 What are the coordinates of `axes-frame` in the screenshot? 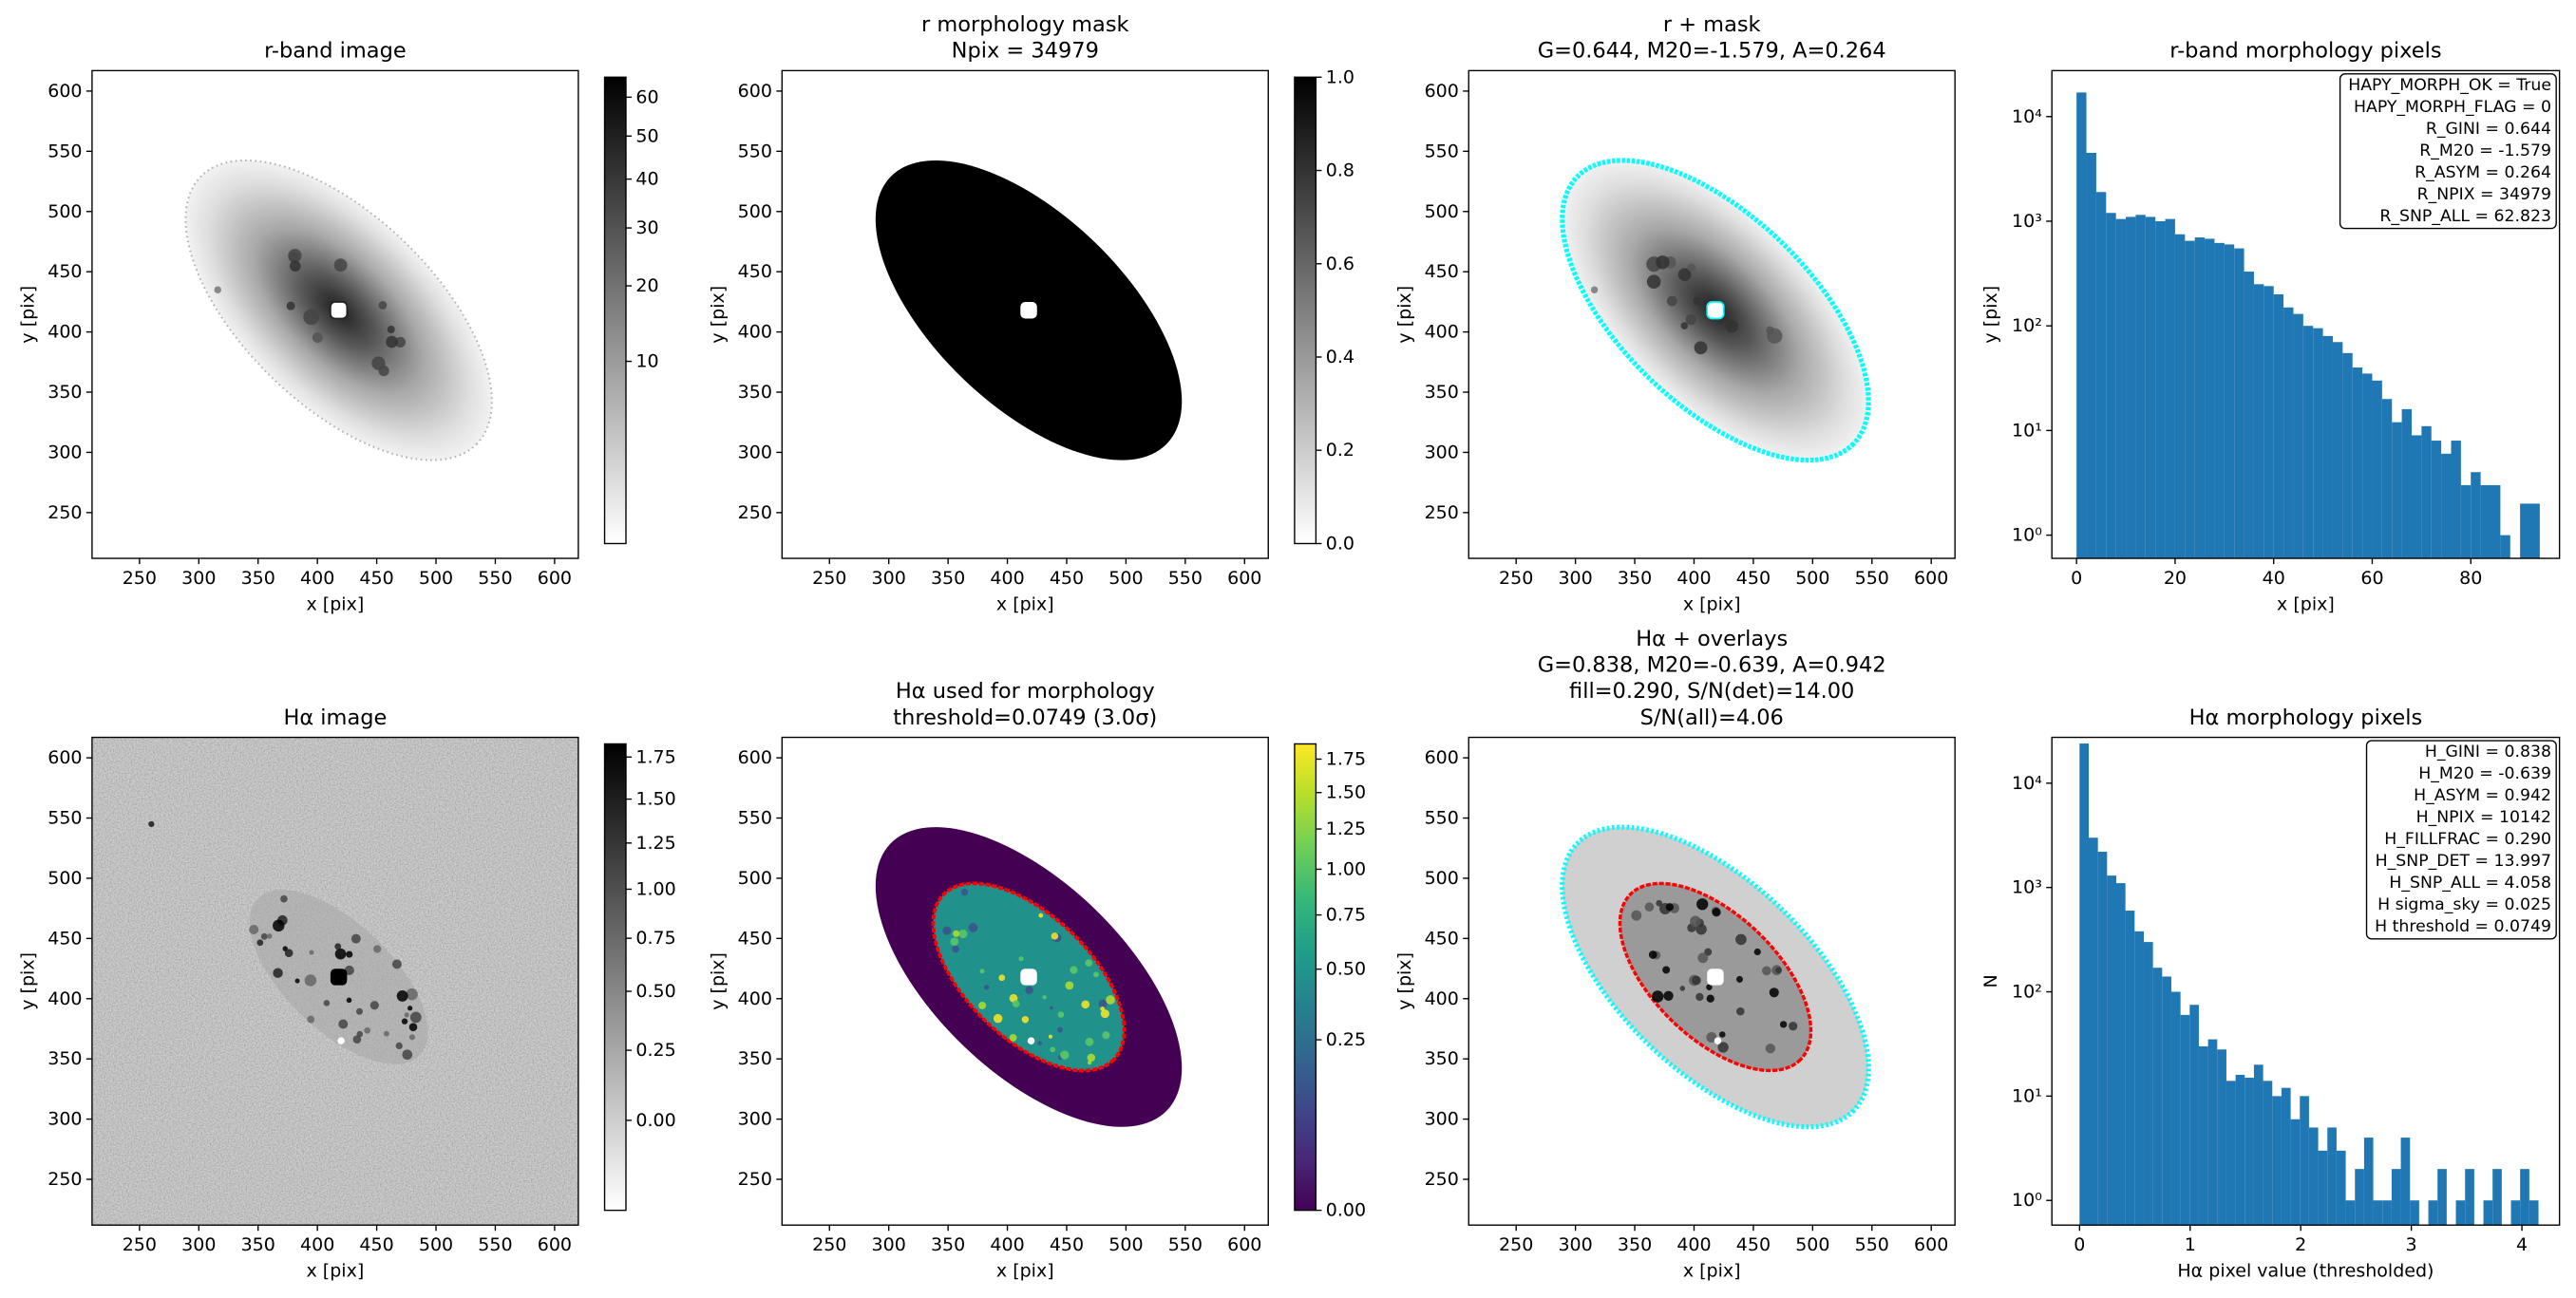 It's located at (1712, 981).